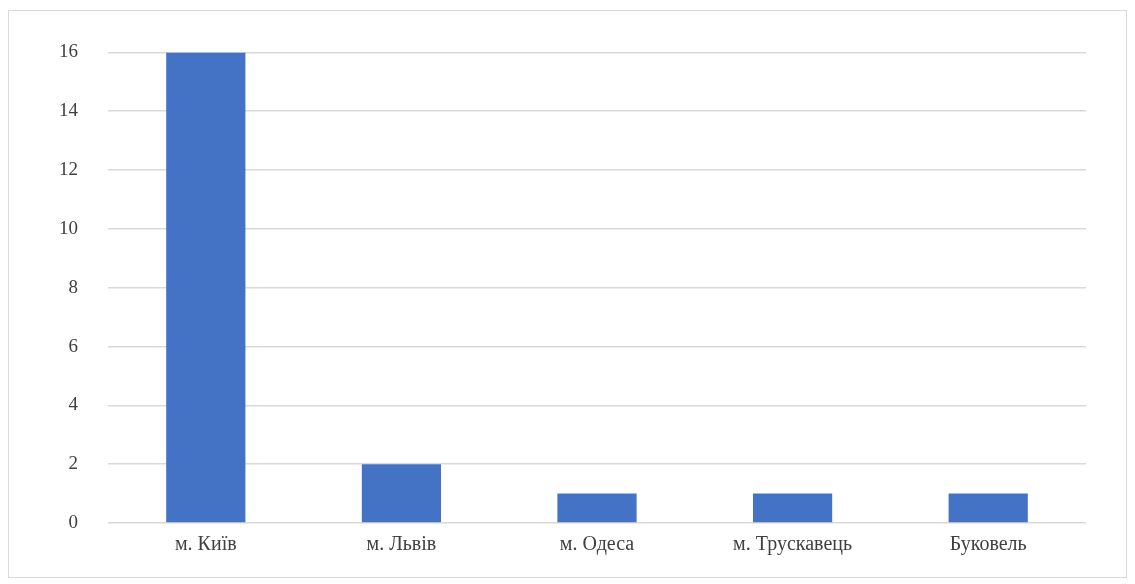 The image size is (1135, 584). Describe the element at coordinates (73, 345) in the screenshot. I see `y-tick-label: 6` at that location.